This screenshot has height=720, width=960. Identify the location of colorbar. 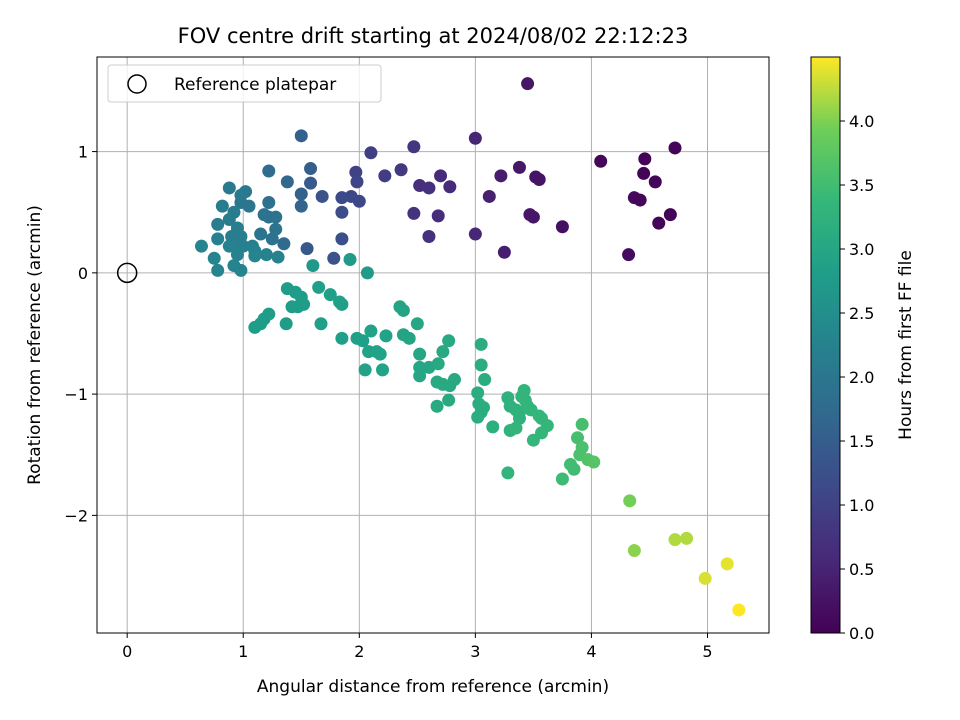
(825, 345).